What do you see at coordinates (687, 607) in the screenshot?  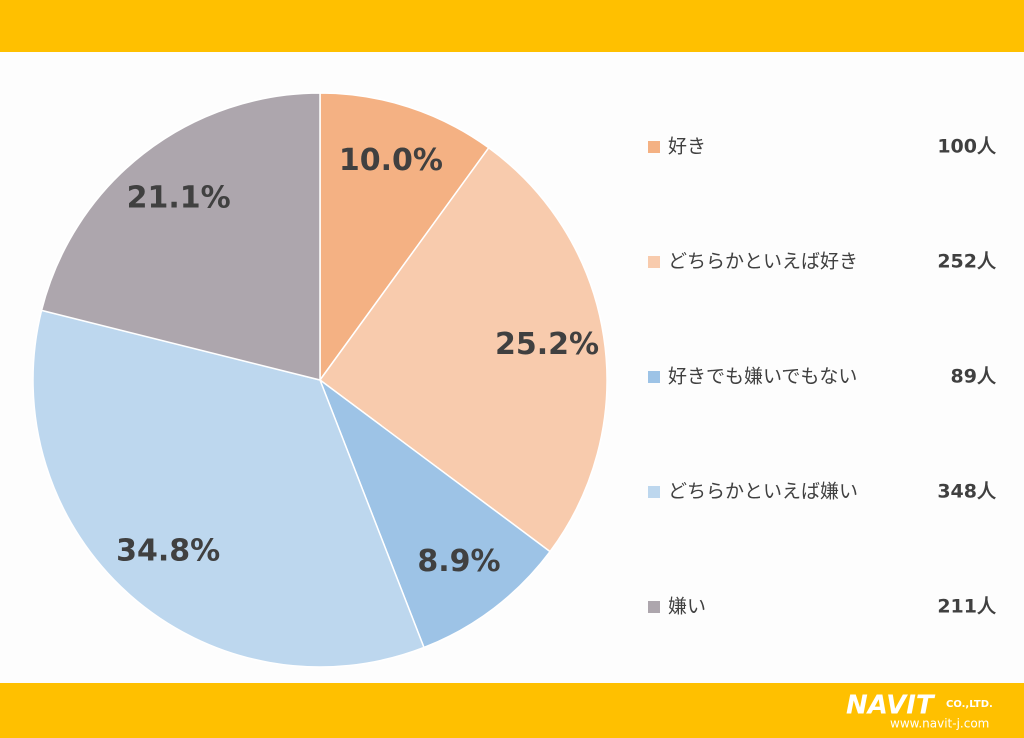 I see `legend-label: 嫌い` at bounding box center [687, 607].